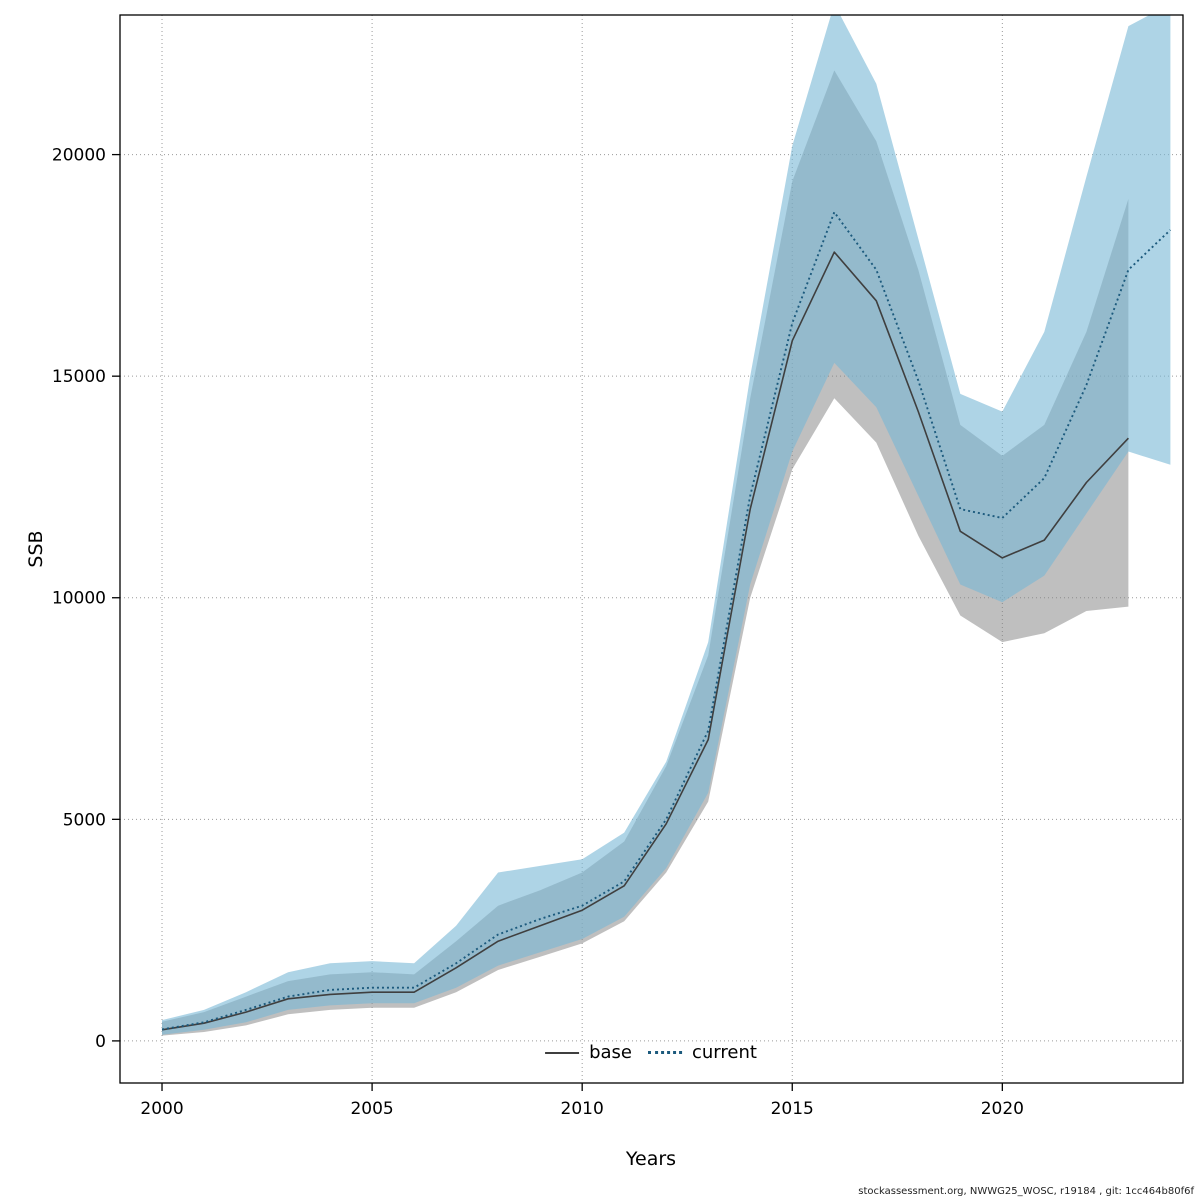 This screenshot has height=1200, width=1200. I want to click on legend: base current, so click(651, 1052).